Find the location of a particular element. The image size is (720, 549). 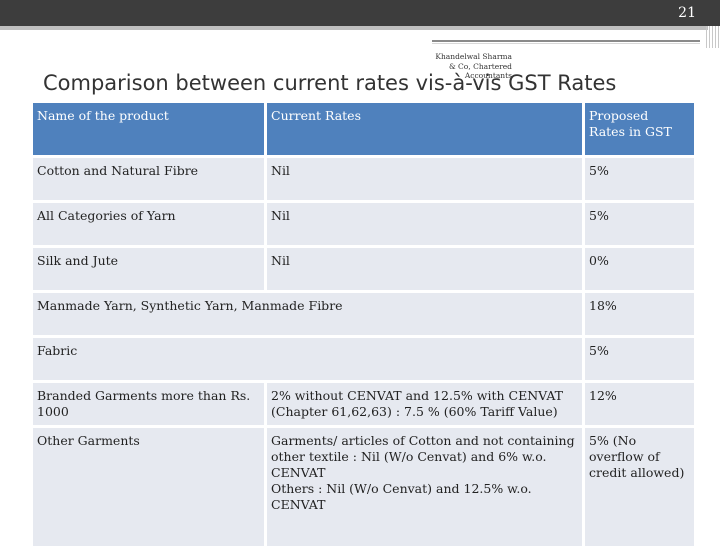

top-bar-accent is located at coordinates (354, 28).